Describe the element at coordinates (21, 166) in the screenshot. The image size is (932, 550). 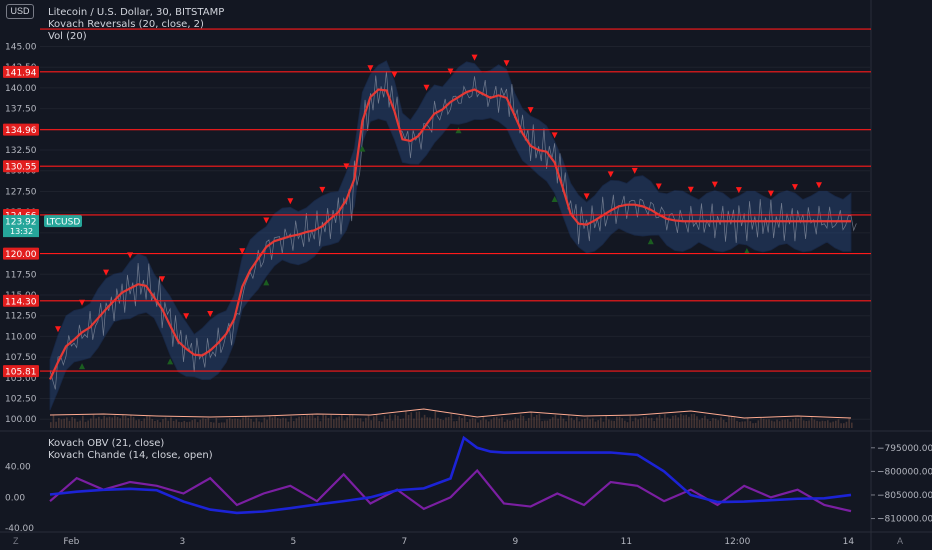
I see `key-level-badge` at that location.